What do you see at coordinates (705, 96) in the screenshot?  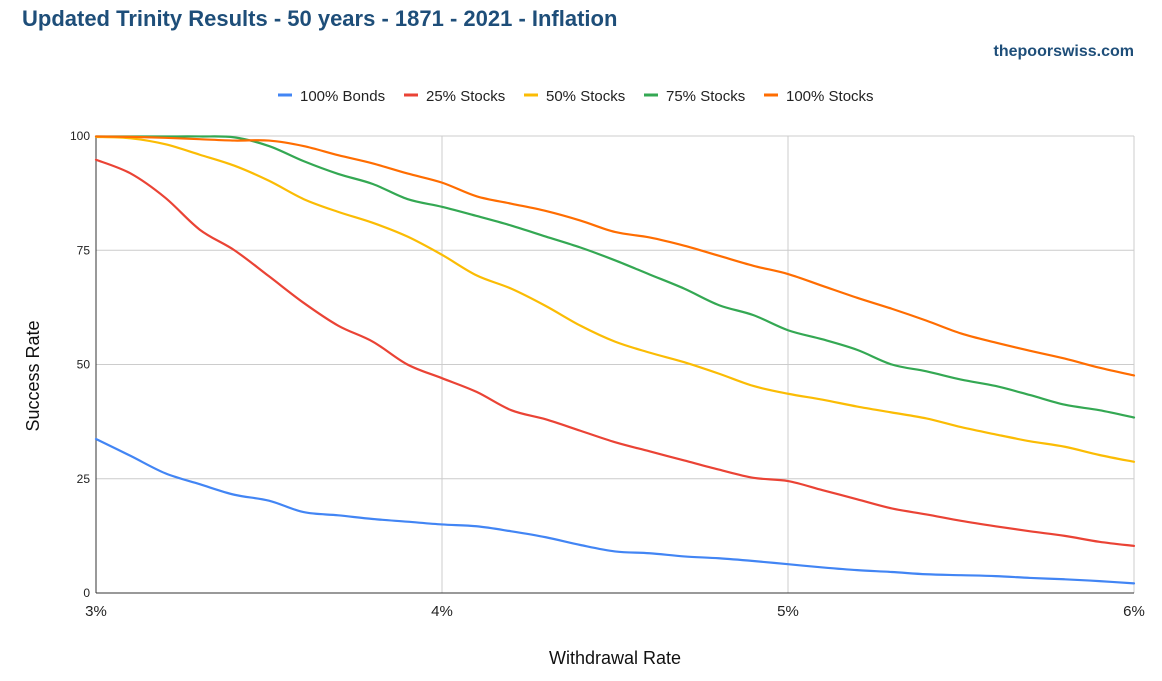 I see `legend-label-75-stocks: 75% Stocks` at bounding box center [705, 96].